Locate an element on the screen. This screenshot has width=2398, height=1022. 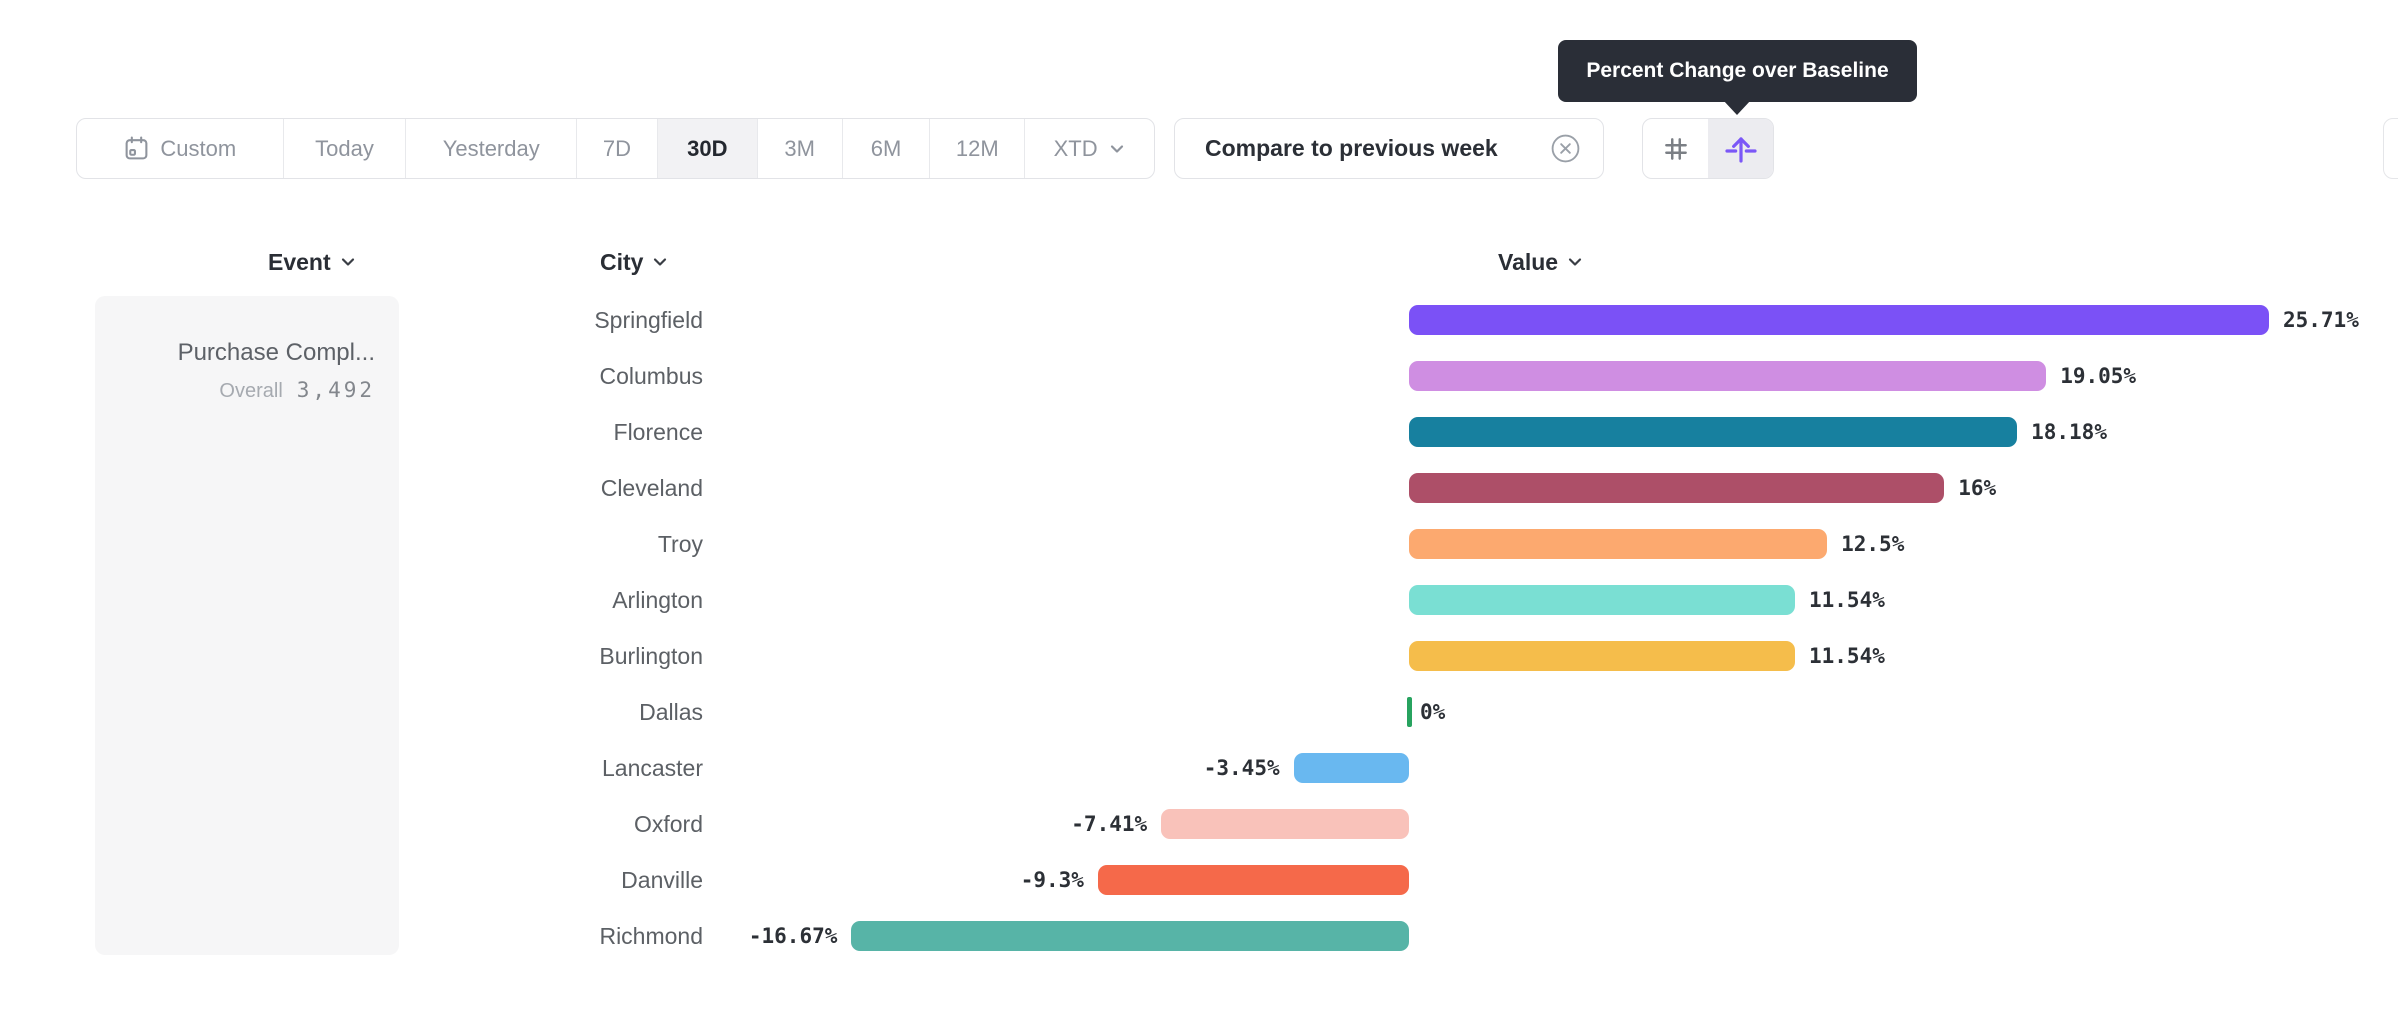
range-xtd-button: XTD is located at coordinates (1089, 148).